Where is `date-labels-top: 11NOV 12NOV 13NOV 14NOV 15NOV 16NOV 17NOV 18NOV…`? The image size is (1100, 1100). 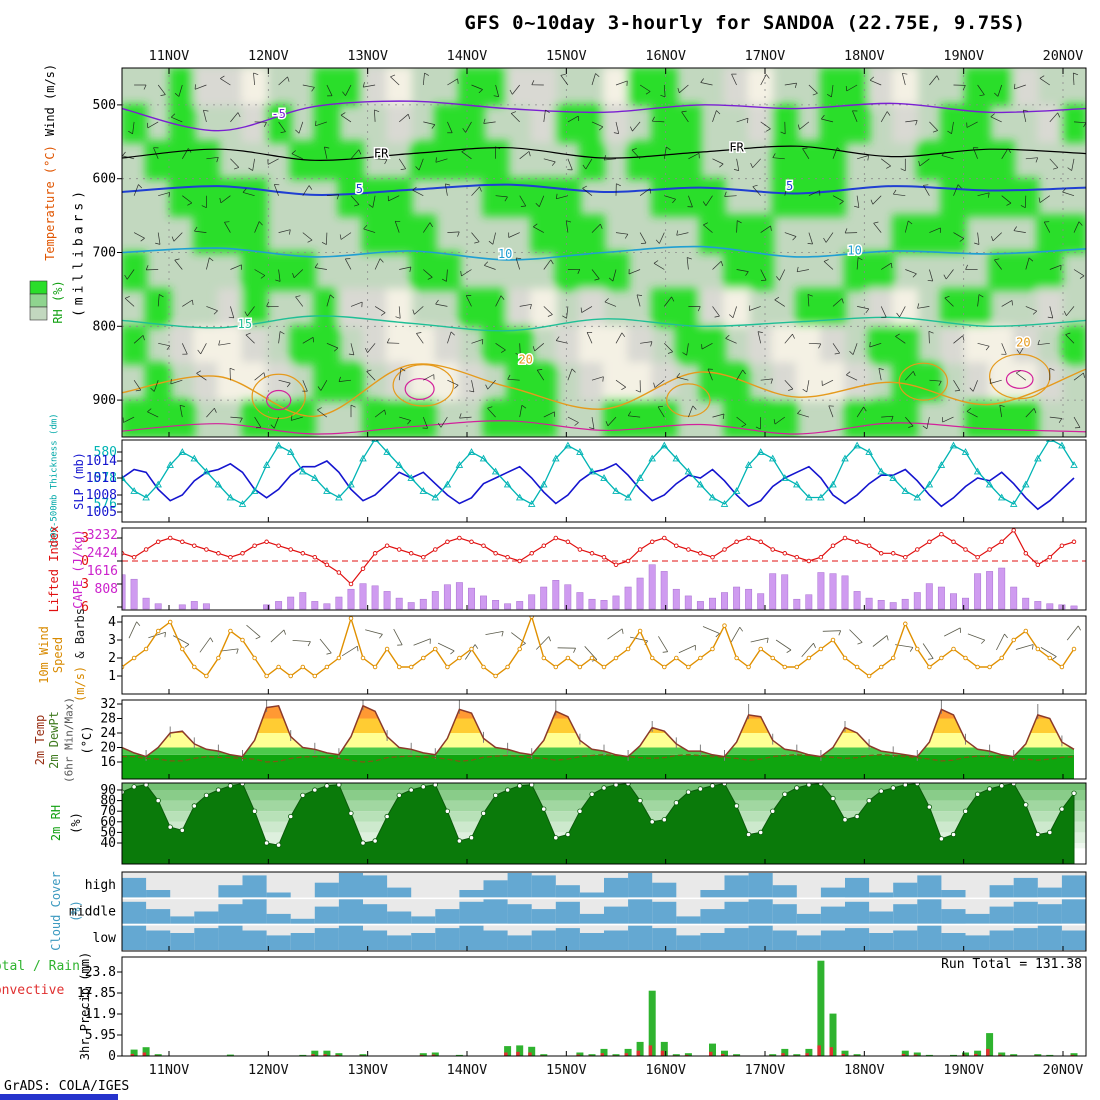 date-labels-top: 11NOV 12NOV 13NOV 14NOV 15NOV 16NOV 17NOV 18NOV… is located at coordinates (616, 56).